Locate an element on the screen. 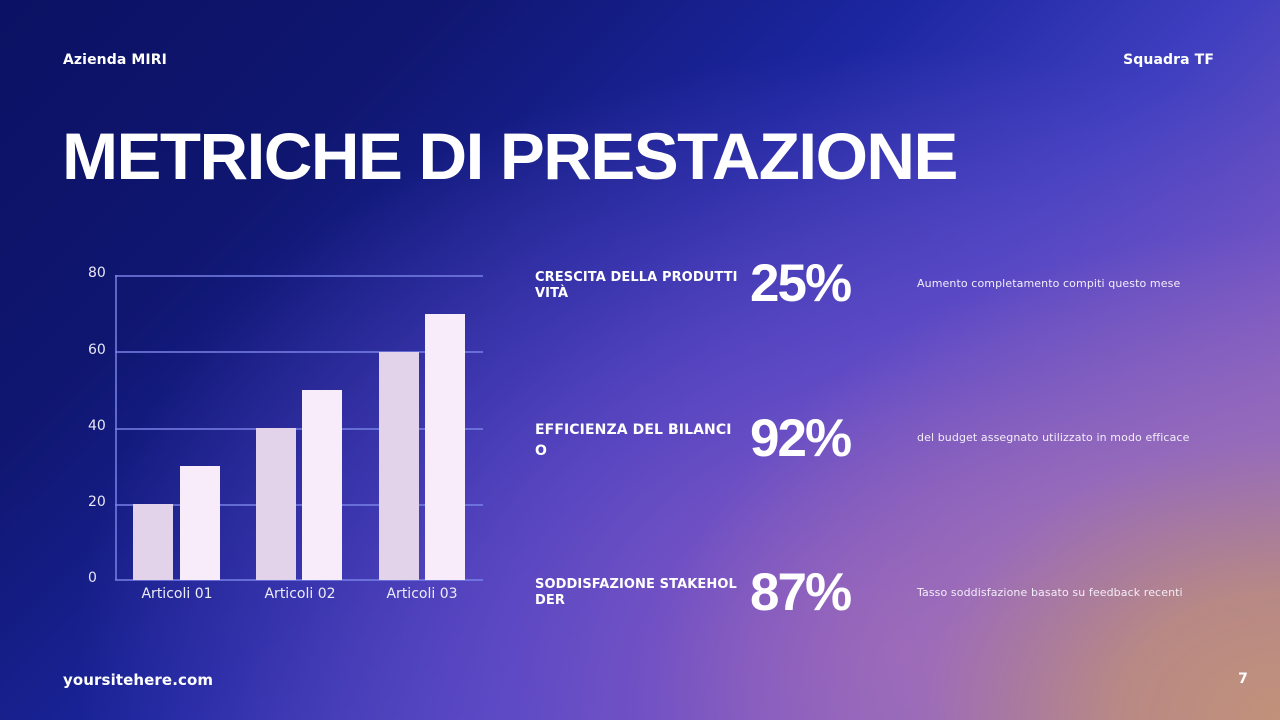 The image size is (1280, 720). y-tick-60: 60 is located at coordinates (97, 350).